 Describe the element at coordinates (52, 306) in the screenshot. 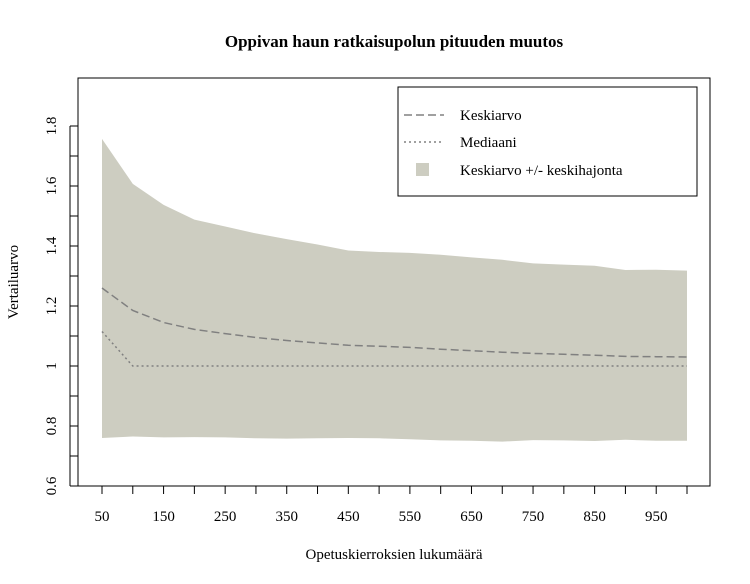

I see `y-tick-label: 1.2` at that location.